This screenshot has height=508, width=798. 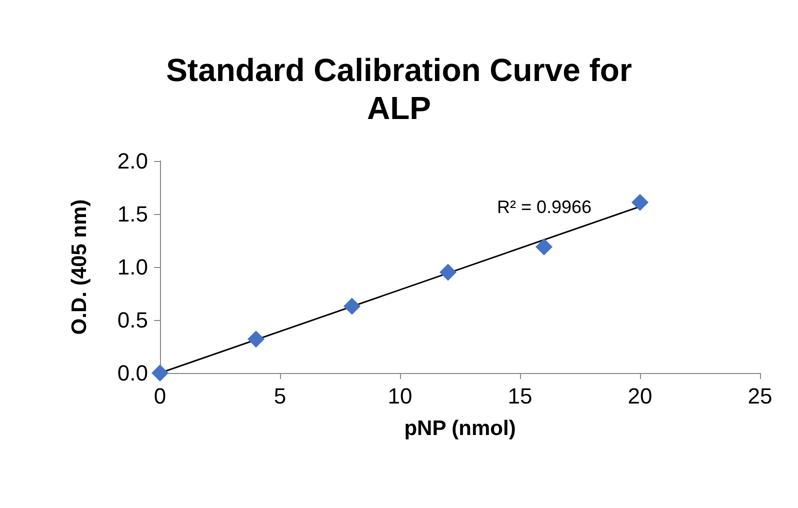 I want to click on x-axis-title: pNP (nmol), so click(x=460, y=428).